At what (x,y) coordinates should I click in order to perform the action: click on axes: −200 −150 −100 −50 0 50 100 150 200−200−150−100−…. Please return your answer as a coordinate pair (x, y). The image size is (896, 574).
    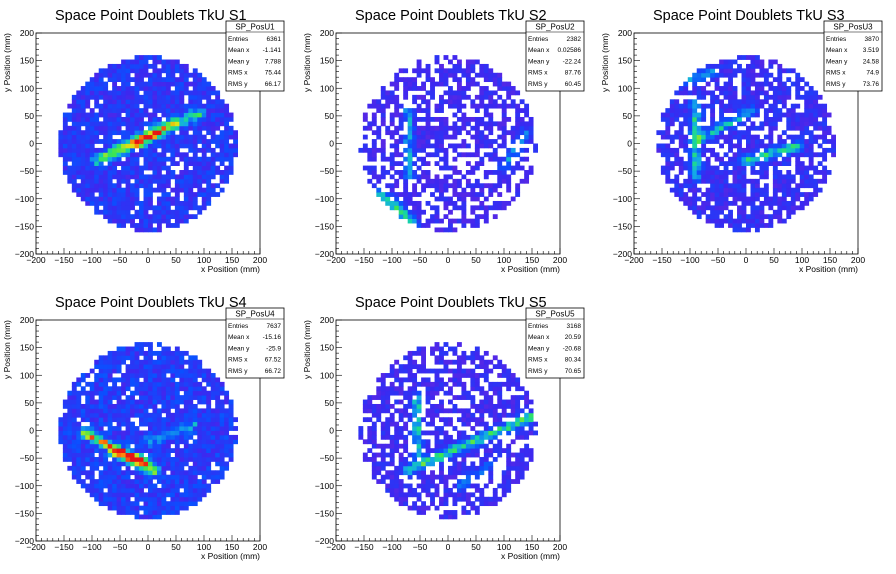
    Looking at the image, I should click on (141, 146).